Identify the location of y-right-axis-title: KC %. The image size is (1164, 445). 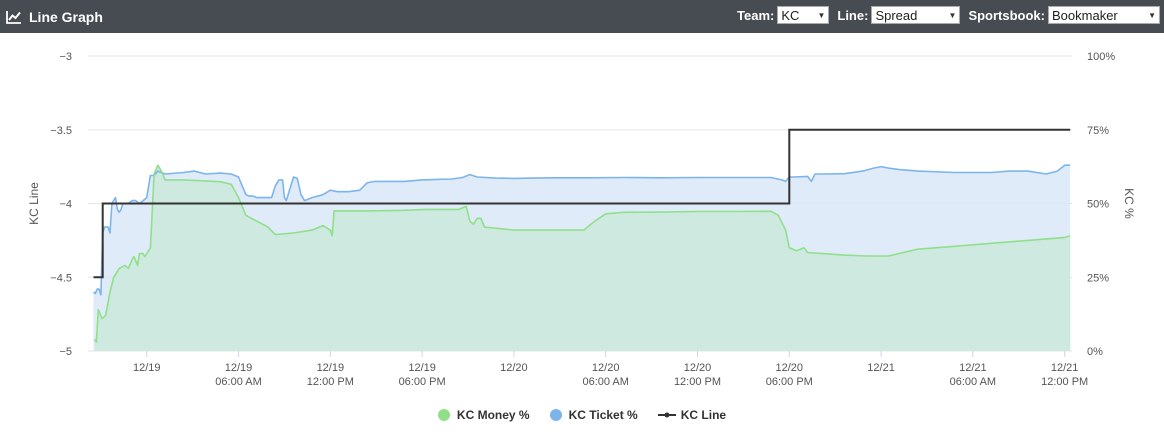
(1129, 203).